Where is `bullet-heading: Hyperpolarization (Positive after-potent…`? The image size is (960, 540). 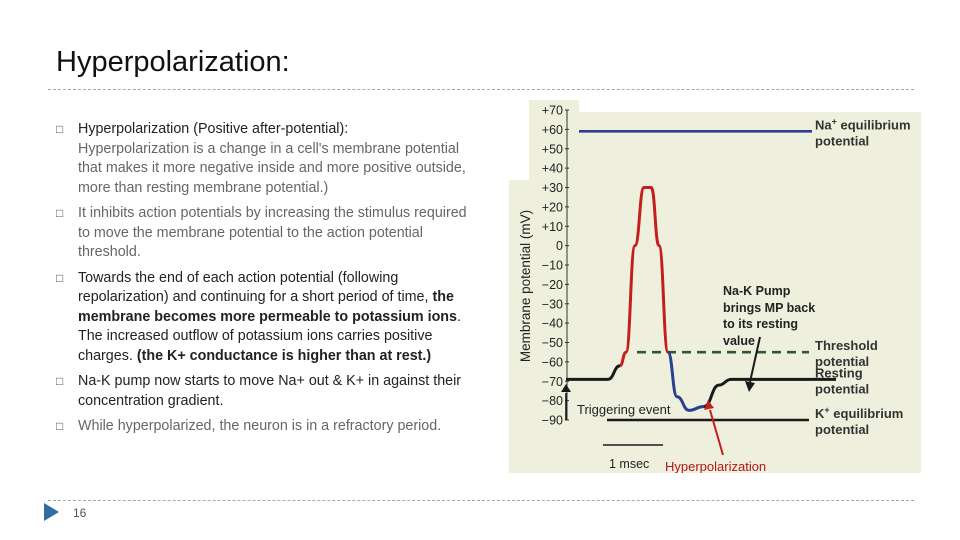 bullet-heading: Hyperpolarization (Positive after-potent… is located at coordinates (213, 129).